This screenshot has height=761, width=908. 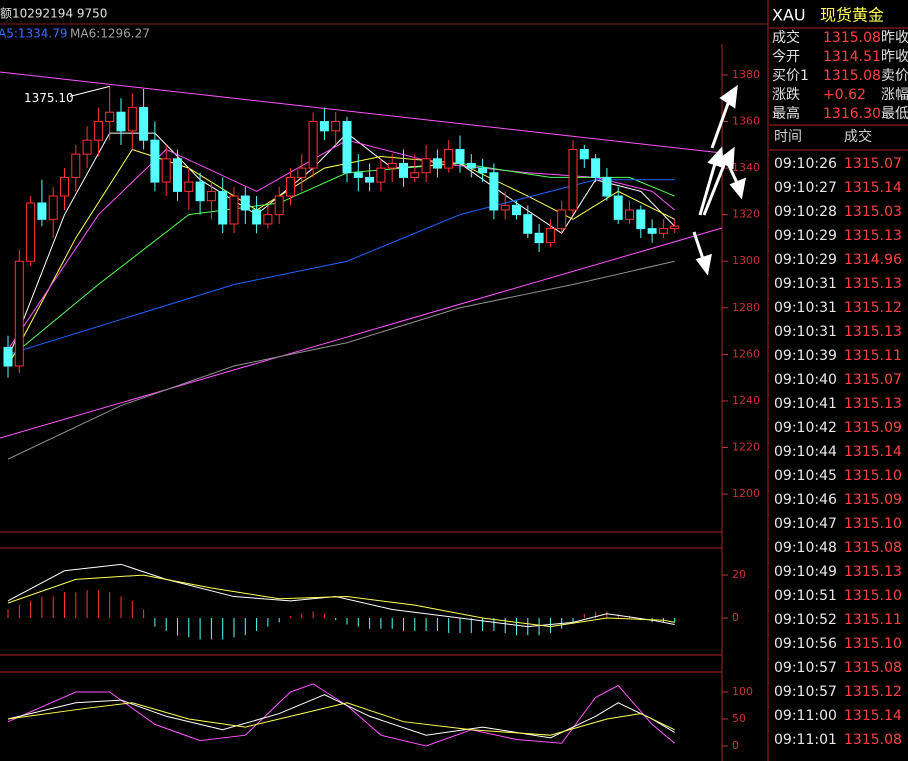 What do you see at coordinates (852, 114) in the screenshot?
I see `quote-value: 1316.30` at bounding box center [852, 114].